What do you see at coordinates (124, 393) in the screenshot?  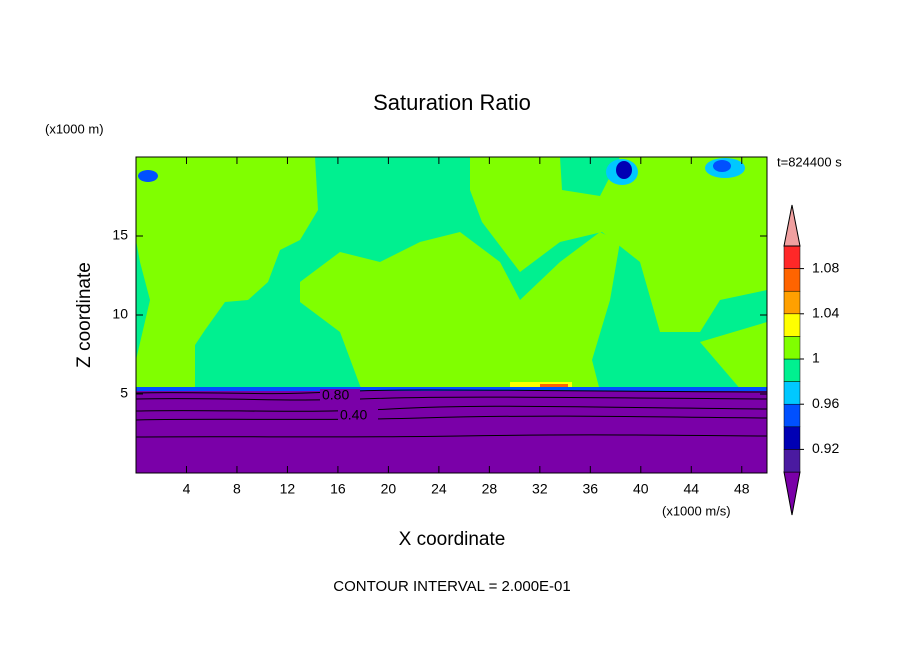 I see `y-tick-label: 5` at bounding box center [124, 393].